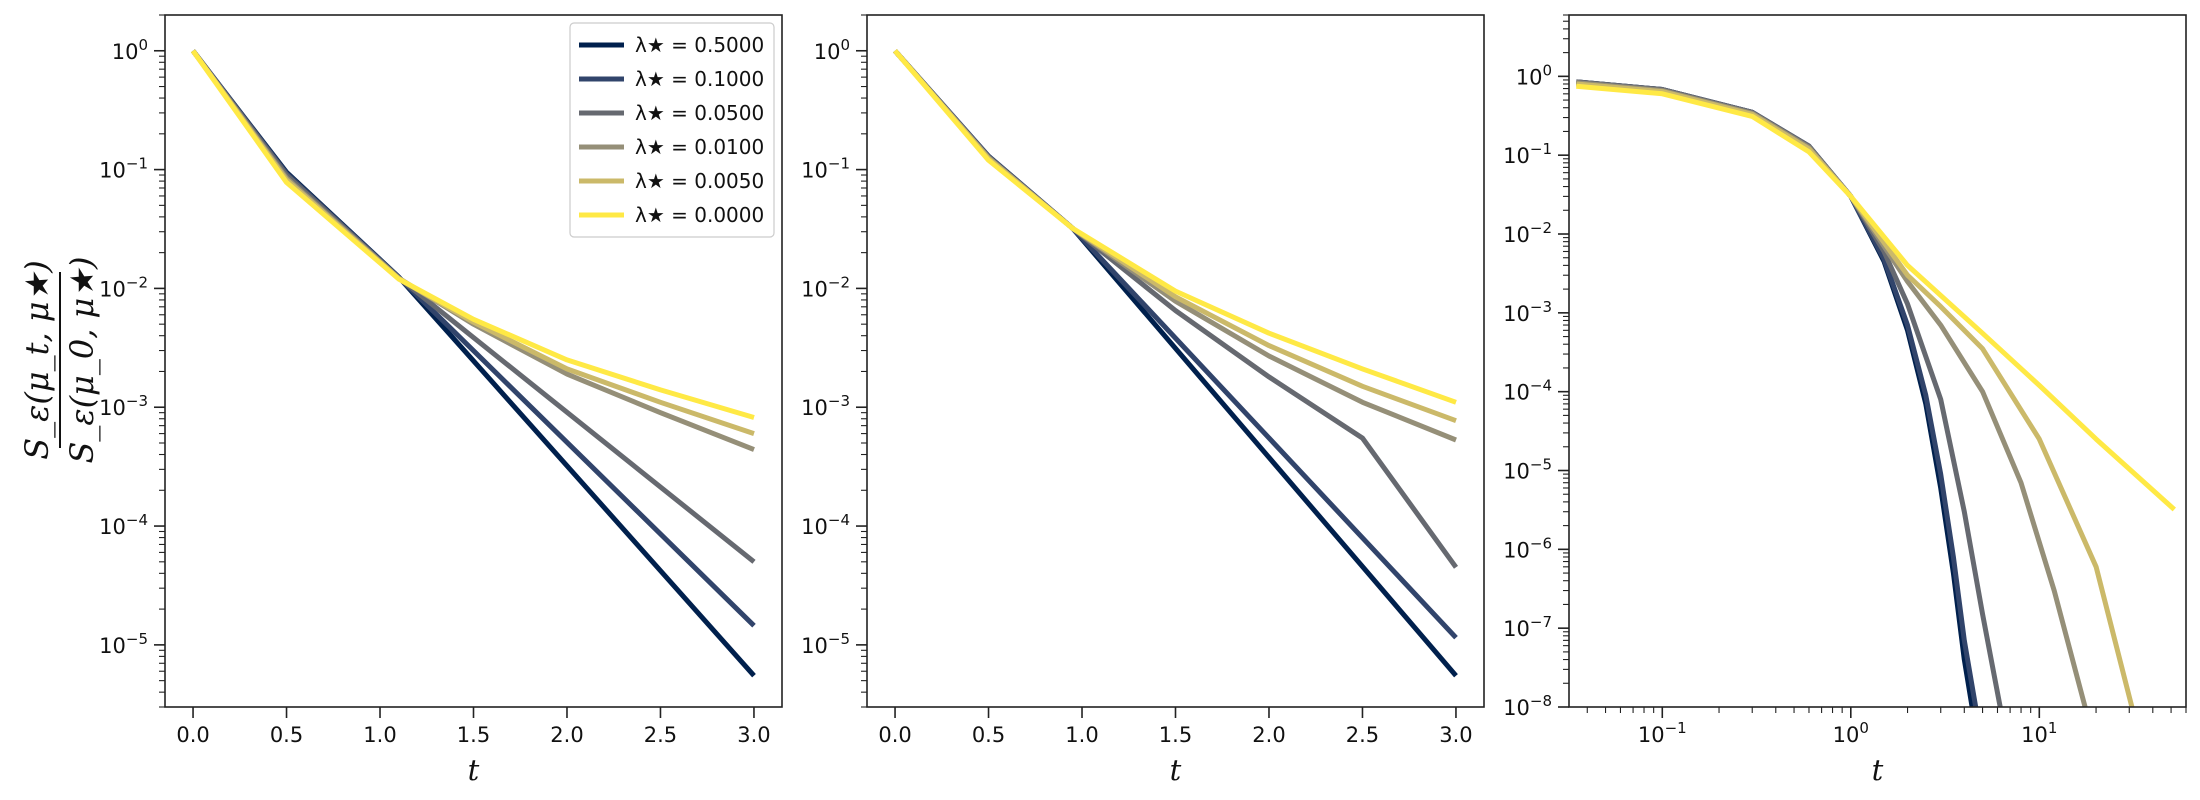 This screenshot has height=800, width=2200. Describe the element at coordinates (1851, 733) in the screenshot. I see `x-tick-label: 10⁰` at that location.